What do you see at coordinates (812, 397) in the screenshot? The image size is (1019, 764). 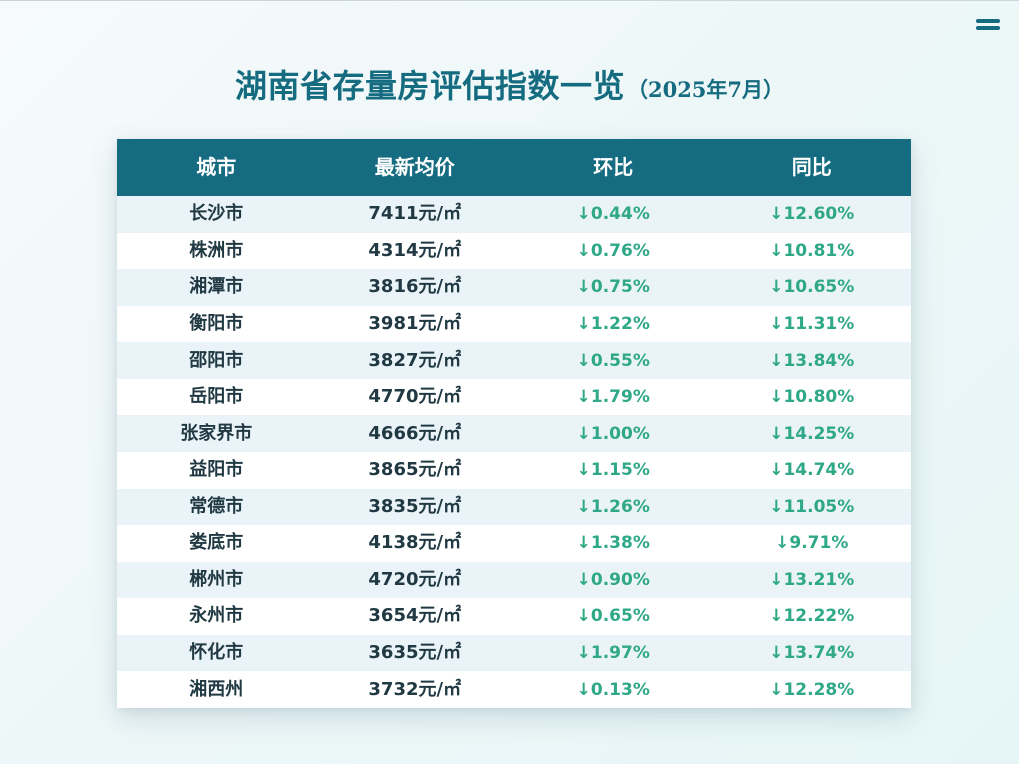 I see `yoy-cell: ↓10.80%` at bounding box center [812, 397].